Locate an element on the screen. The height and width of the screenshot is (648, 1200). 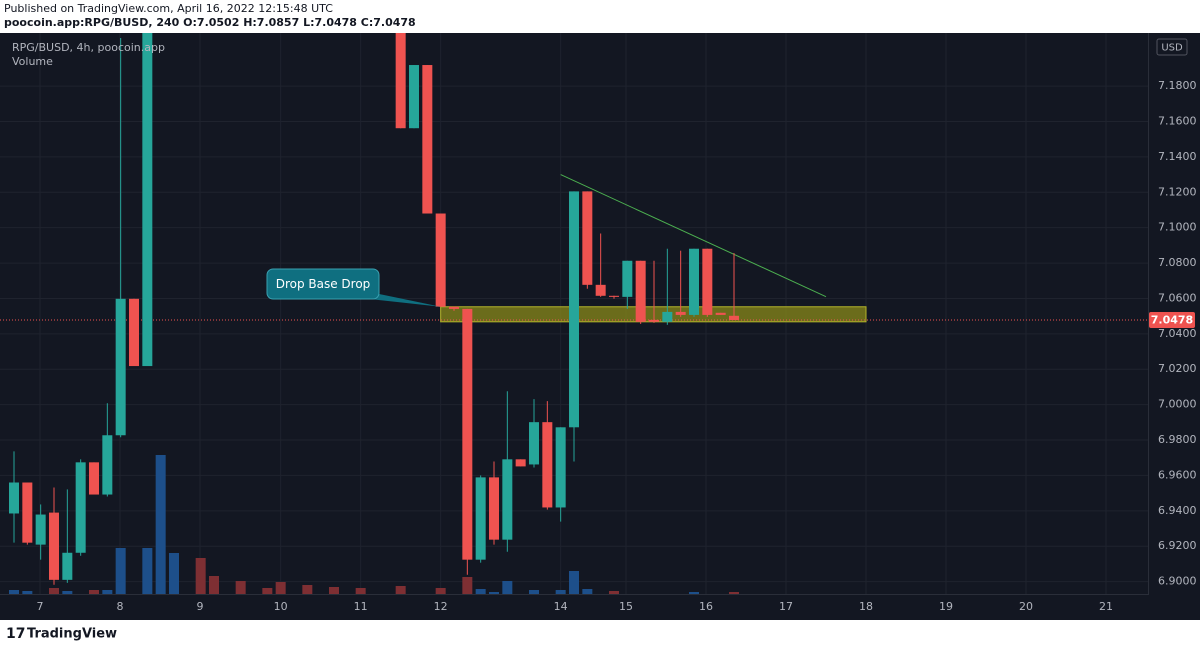
y-tick-label: 7.1600 is located at coordinates (1177, 120).